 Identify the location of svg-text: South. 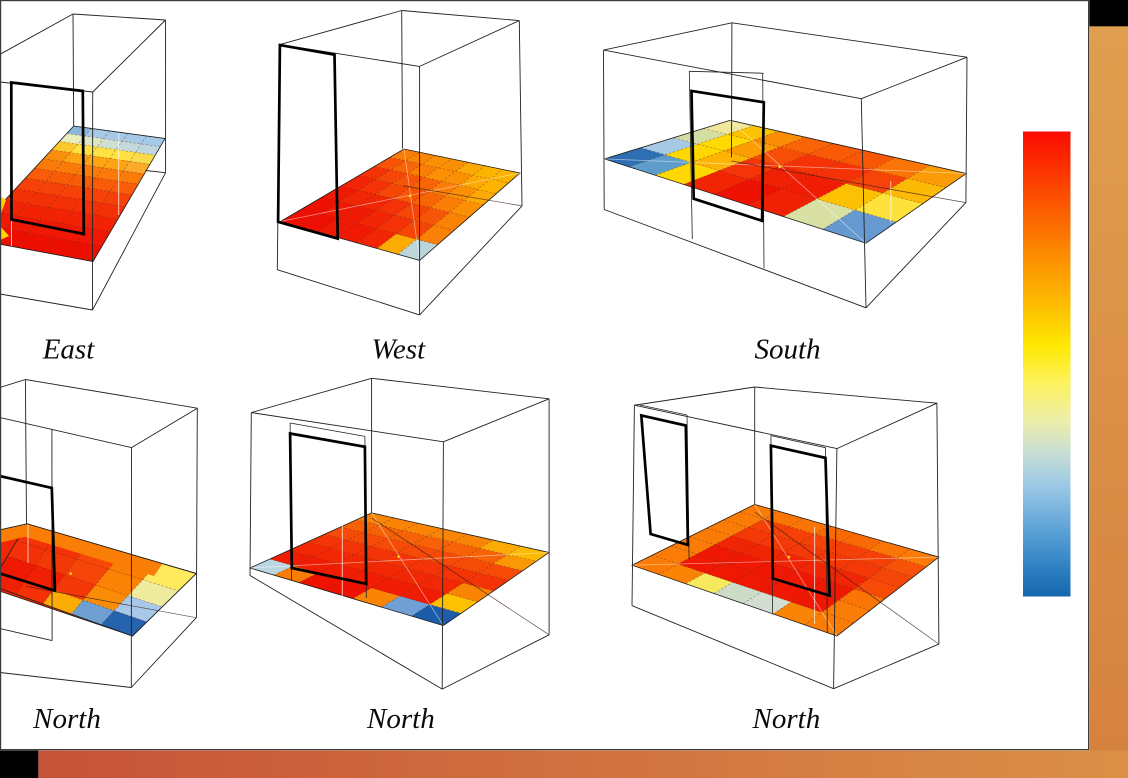
(787, 350).